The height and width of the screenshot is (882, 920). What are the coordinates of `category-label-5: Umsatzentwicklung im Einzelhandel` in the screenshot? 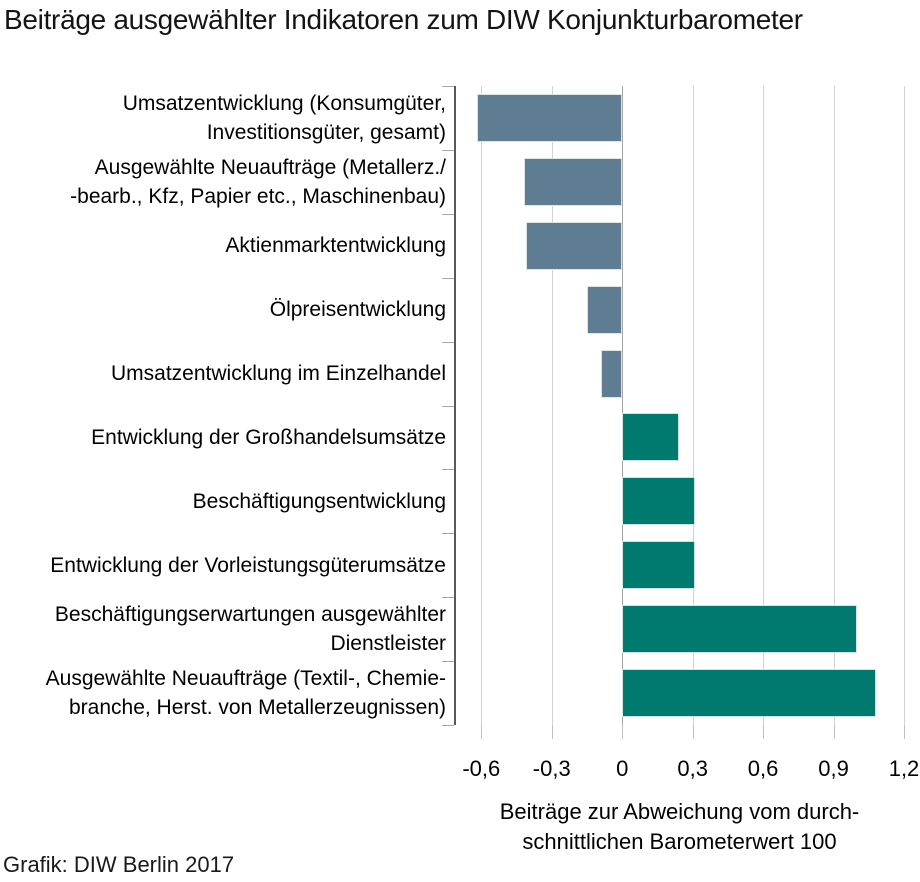 It's located at (223, 374).